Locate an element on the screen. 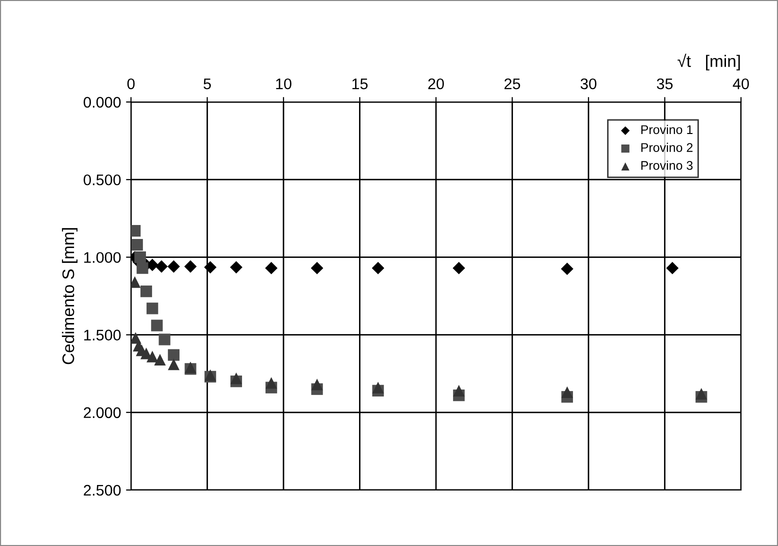 The width and height of the screenshot is (778, 546). y-tick-label: 0.500 is located at coordinates (102, 180).